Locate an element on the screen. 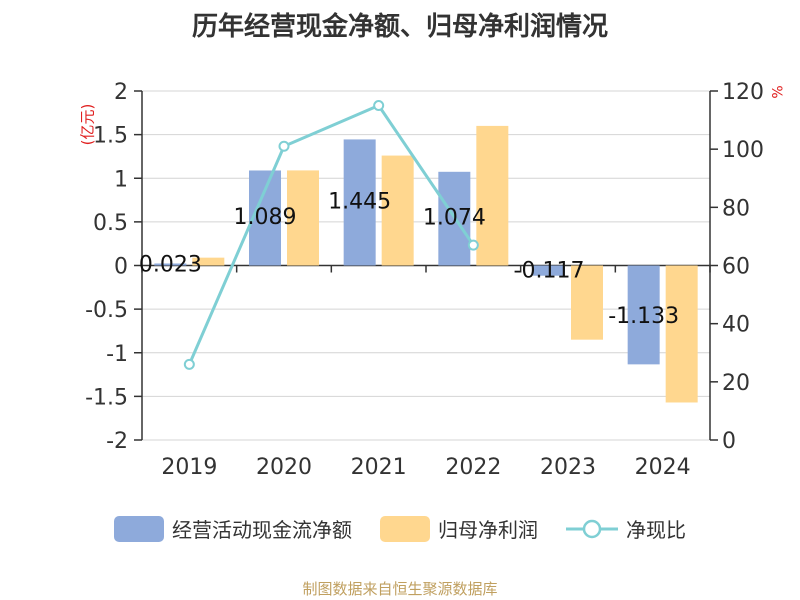 Image resolution: width=800 pixels, height=600 pixels. legend-swatch-profit is located at coordinates (405, 528).